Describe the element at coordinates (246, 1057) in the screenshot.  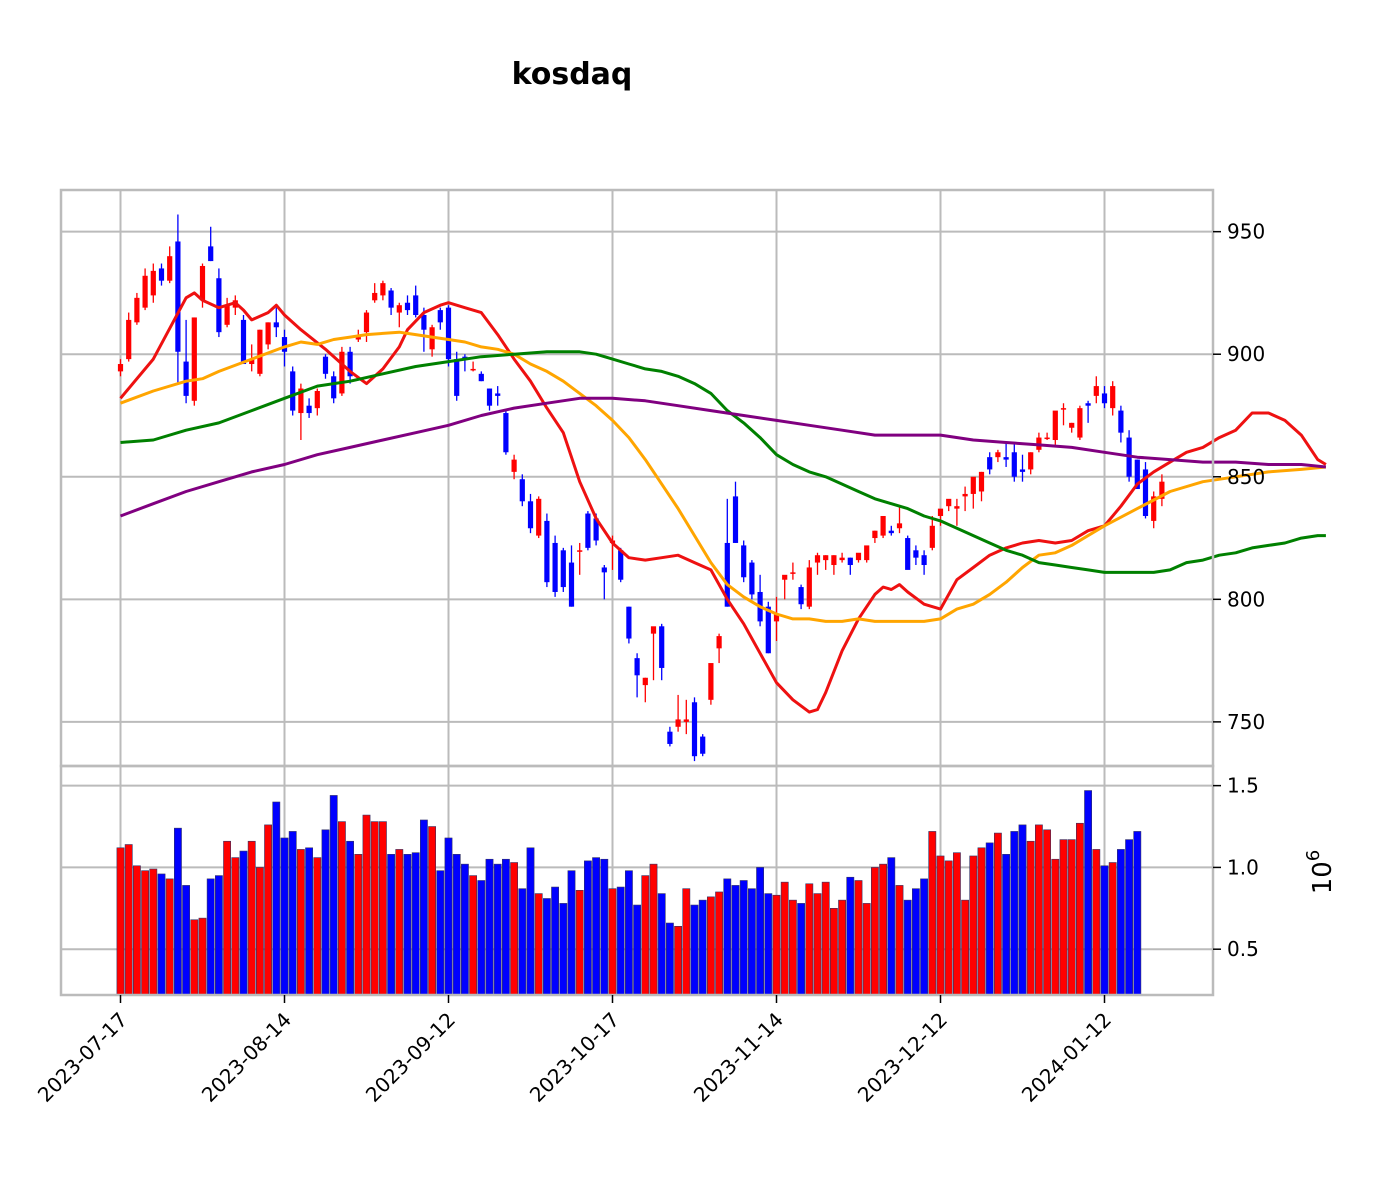
I see `date-tick-label: 2023-08-14` at that location.